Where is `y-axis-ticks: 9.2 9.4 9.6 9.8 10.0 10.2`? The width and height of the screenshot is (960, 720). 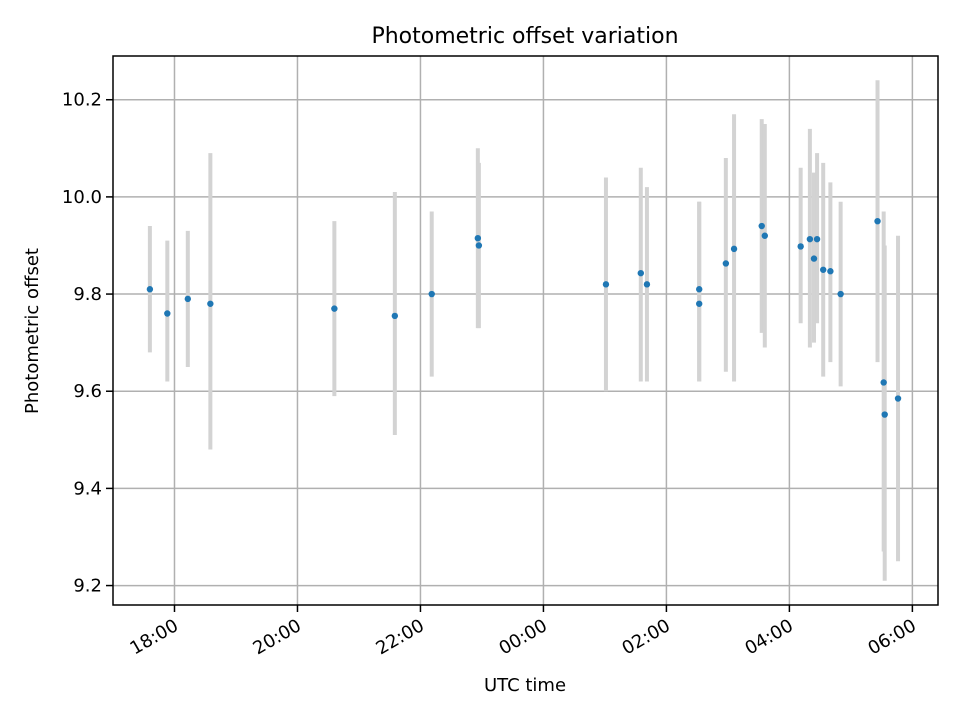 y-axis-ticks: 9.2 9.4 9.6 9.8 10.0 10.2 is located at coordinates (87, 343).